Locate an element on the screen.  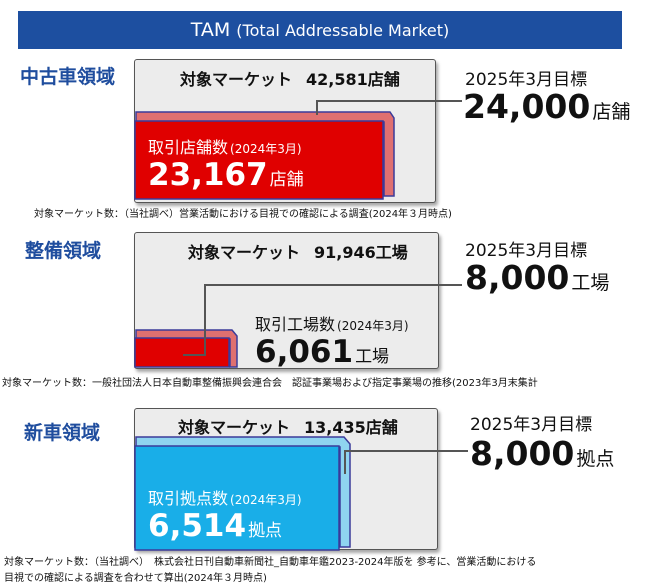
deal-value-used-car: 23,167 店舗 is located at coordinates (226, 175).